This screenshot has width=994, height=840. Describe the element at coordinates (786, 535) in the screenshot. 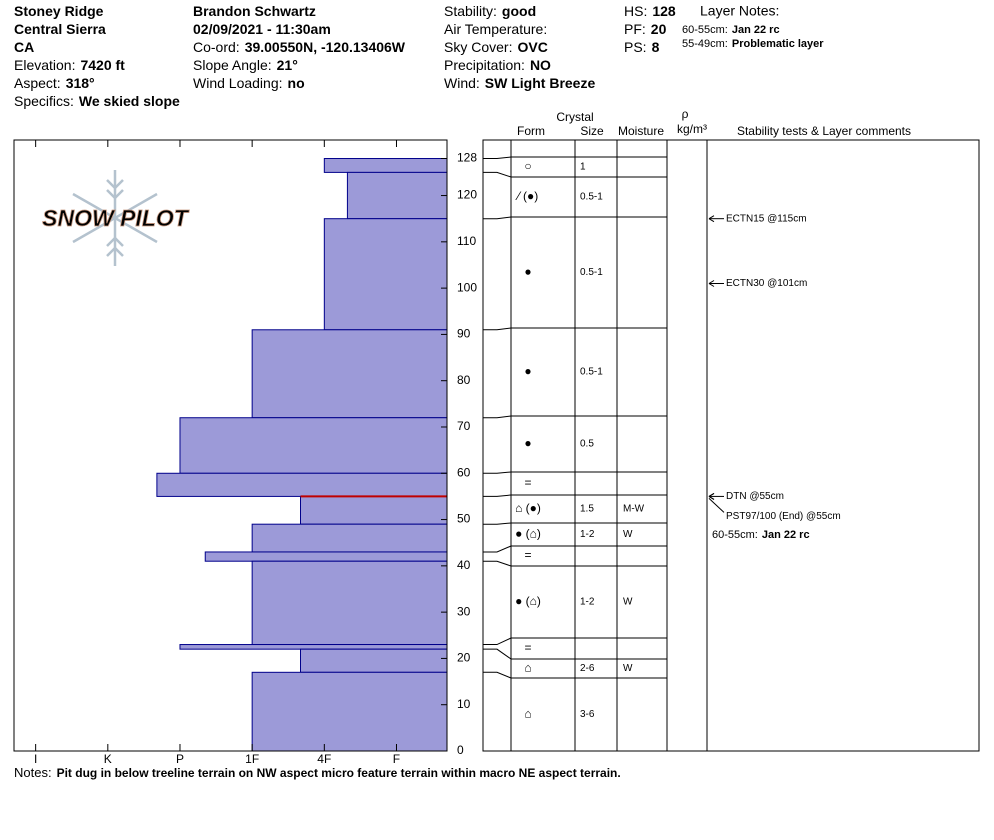

I see `comment-text: Jan 22 rc` at that location.